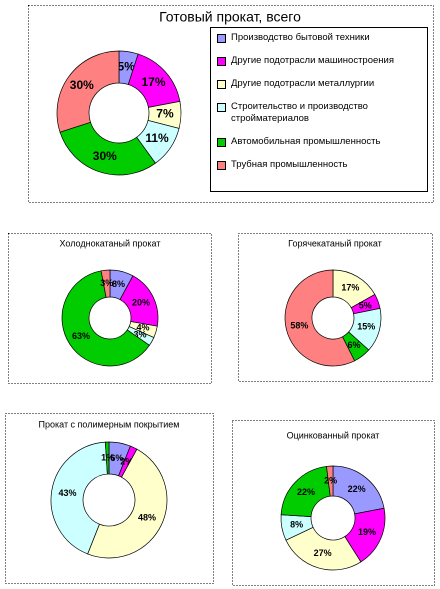 The image size is (440, 589). I want to click on data-label: 7%, so click(165, 114).